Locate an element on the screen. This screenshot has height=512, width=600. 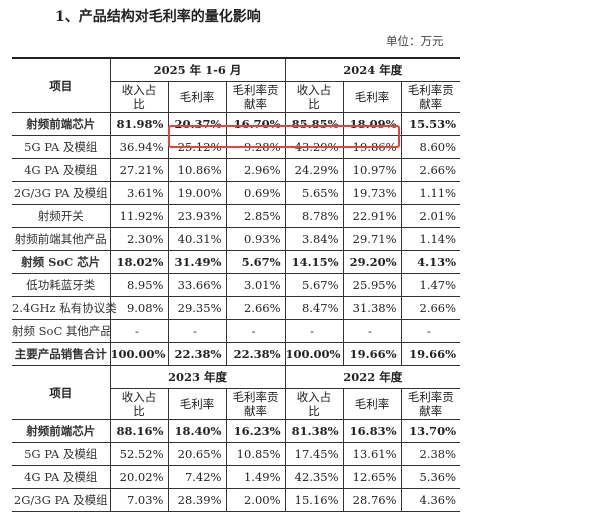
value-cell: 28.76% is located at coordinates (372, 500).